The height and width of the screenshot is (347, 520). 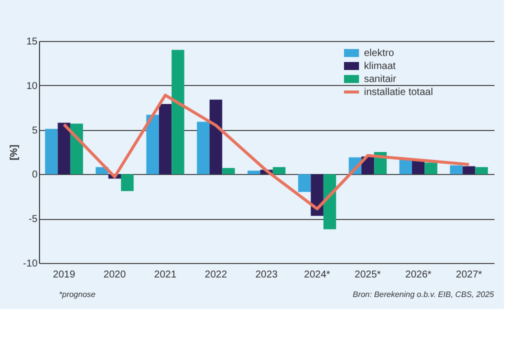 I want to click on legend-label: klimaat, so click(x=380, y=66).